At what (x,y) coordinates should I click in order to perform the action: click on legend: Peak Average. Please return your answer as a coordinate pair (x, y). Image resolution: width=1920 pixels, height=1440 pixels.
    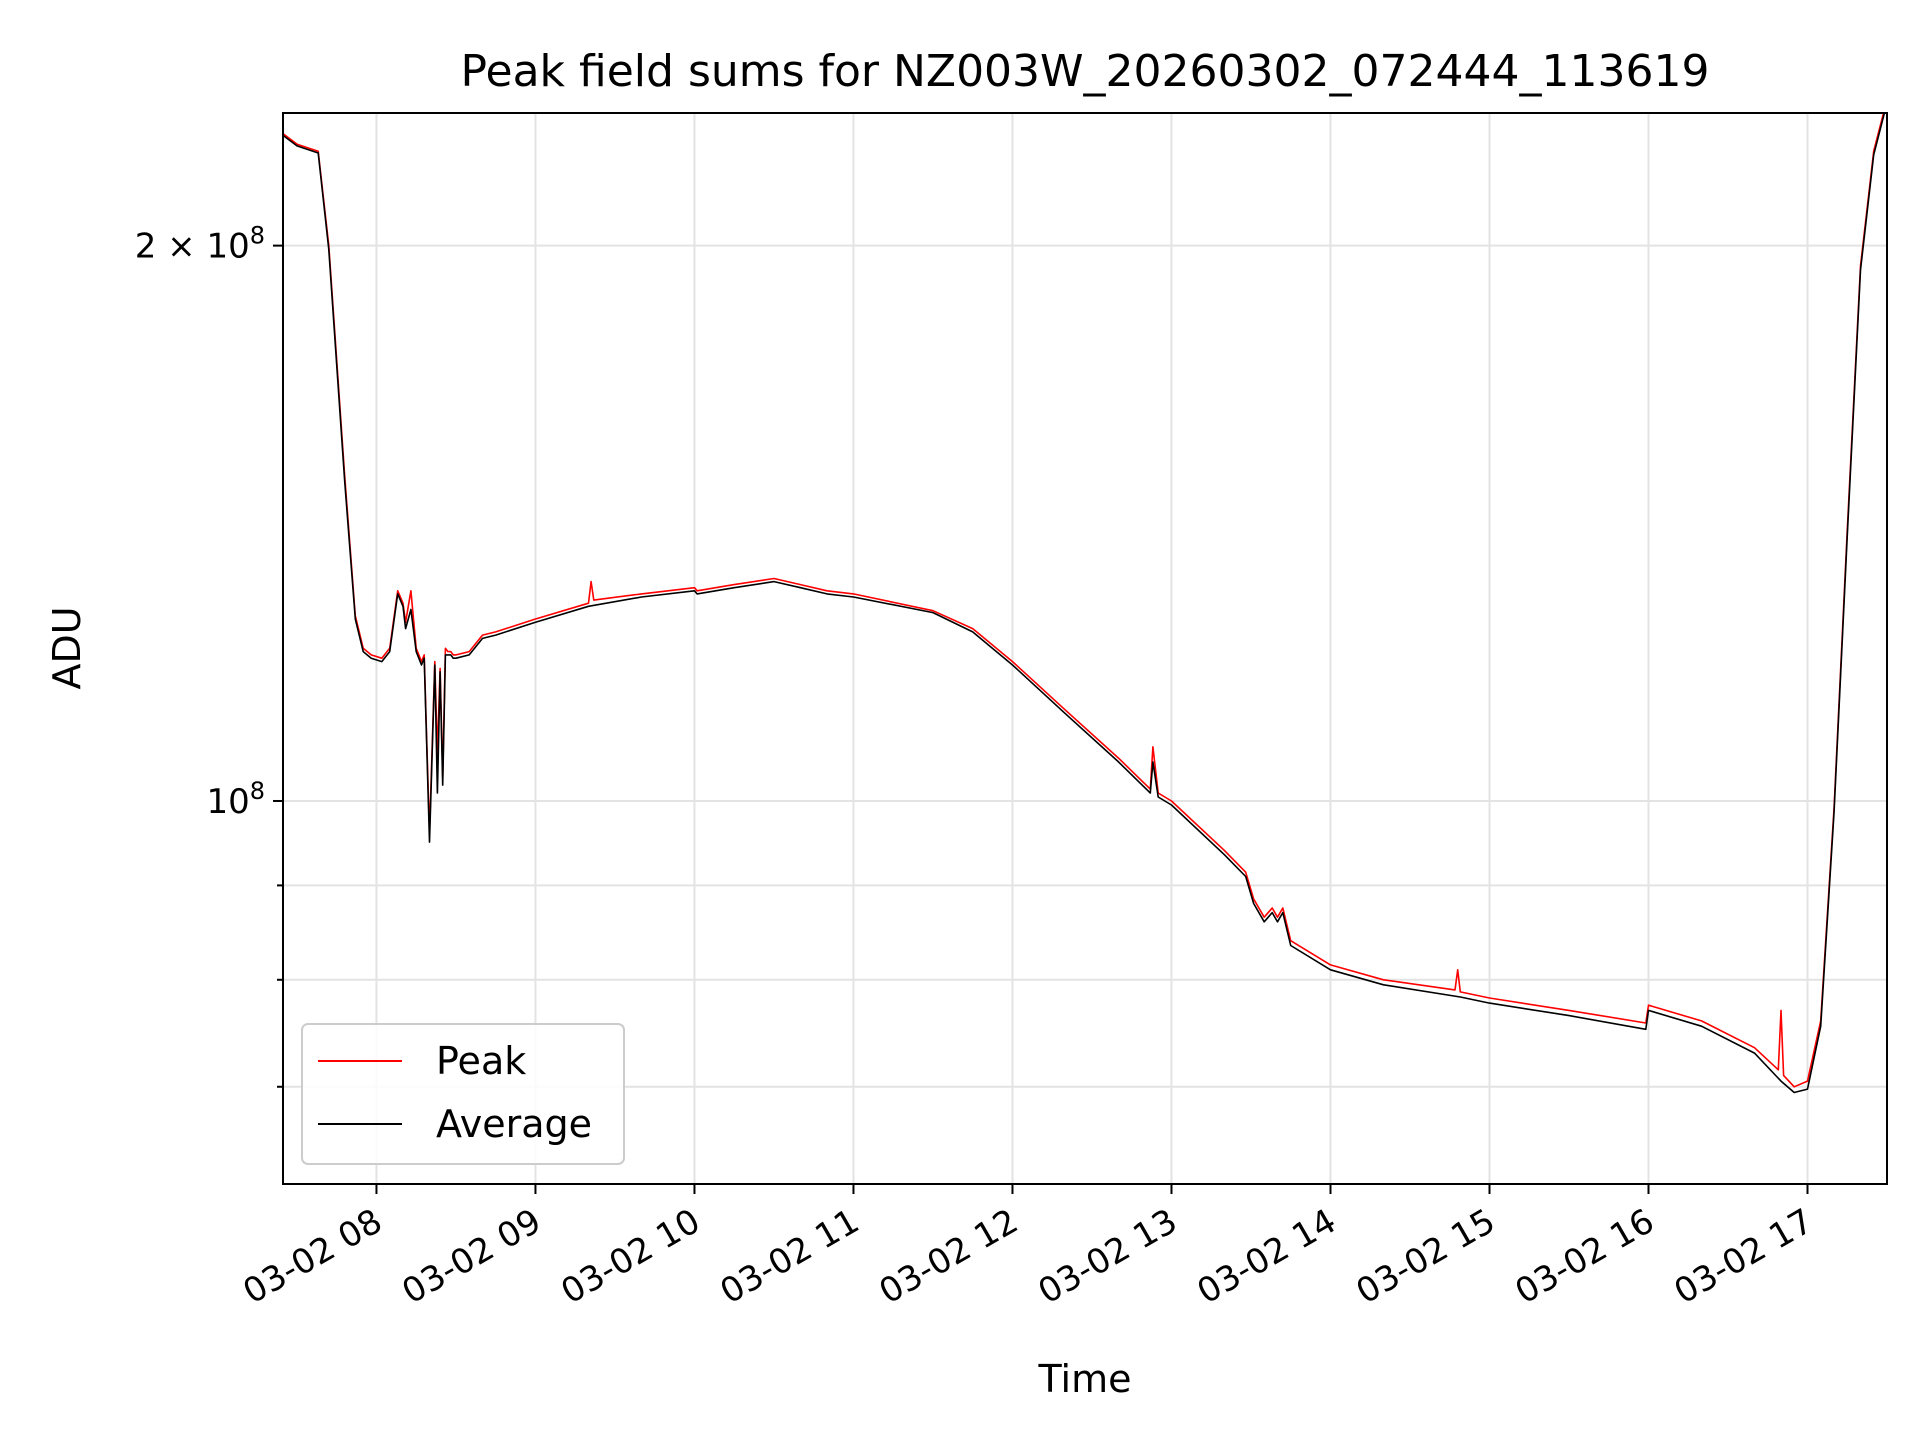
    Looking at the image, I should click on (463, 1094).